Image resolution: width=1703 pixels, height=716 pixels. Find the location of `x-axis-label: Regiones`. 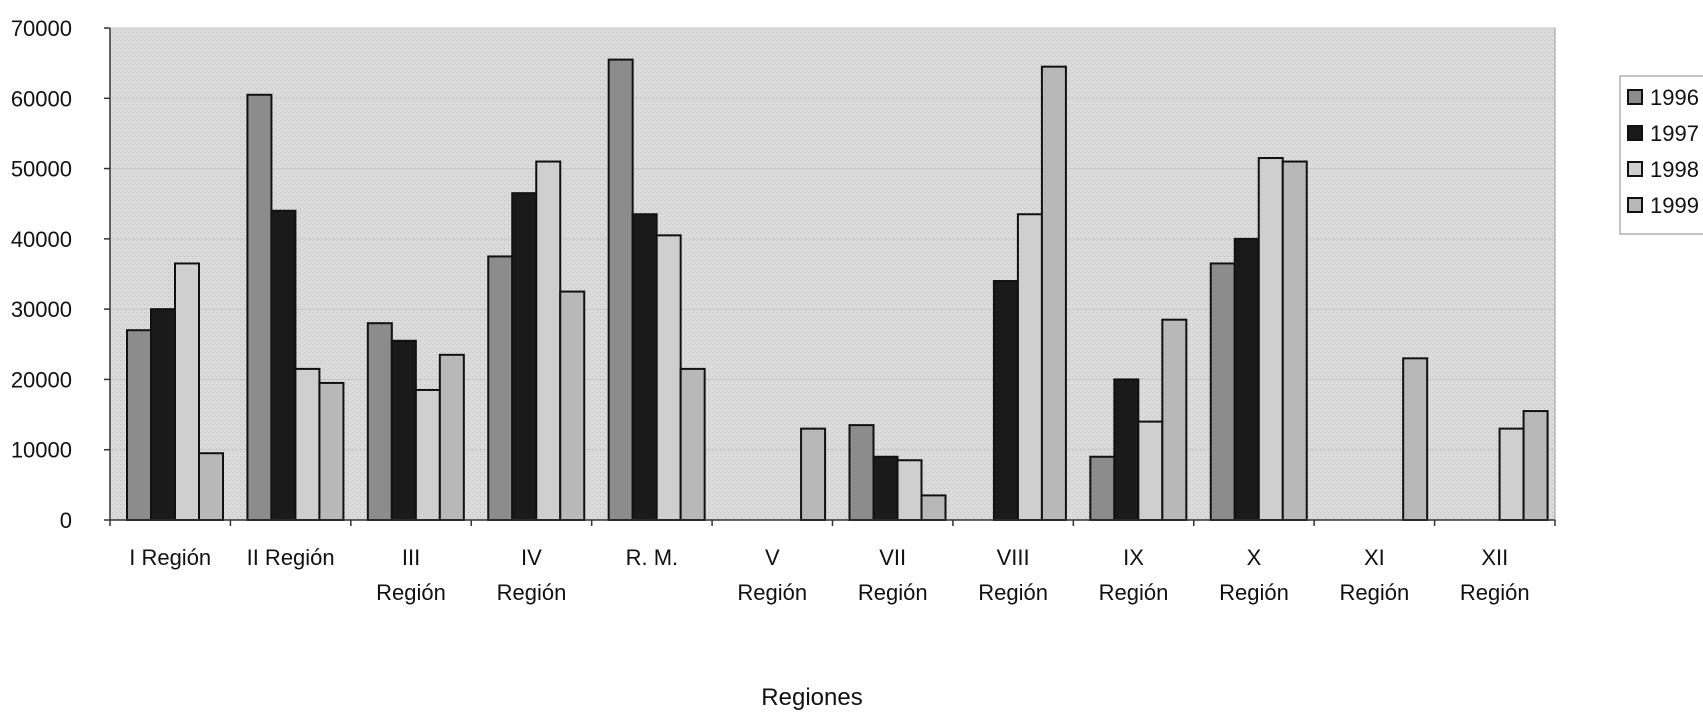

x-axis-label: Regiones is located at coordinates (811, 697).